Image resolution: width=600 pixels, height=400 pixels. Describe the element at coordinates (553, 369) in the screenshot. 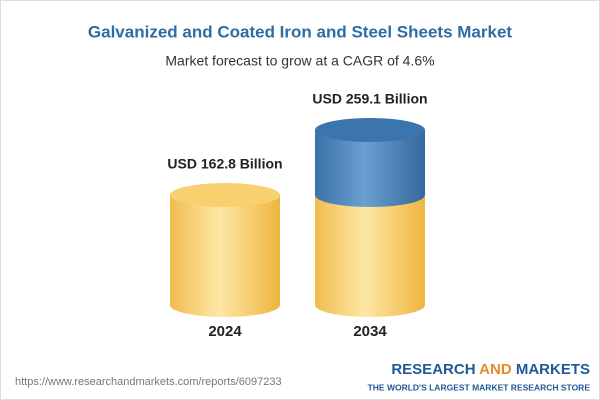

I see `brand-part: MARKETS` at that location.